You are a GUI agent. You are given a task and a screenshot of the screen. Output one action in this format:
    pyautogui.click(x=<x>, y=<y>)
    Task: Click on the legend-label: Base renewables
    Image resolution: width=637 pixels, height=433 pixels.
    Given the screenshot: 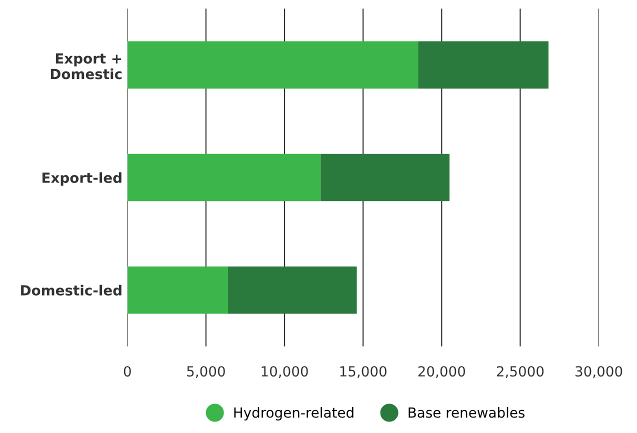 What is the action you would take?
    pyautogui.click(x=466, y=412)
    